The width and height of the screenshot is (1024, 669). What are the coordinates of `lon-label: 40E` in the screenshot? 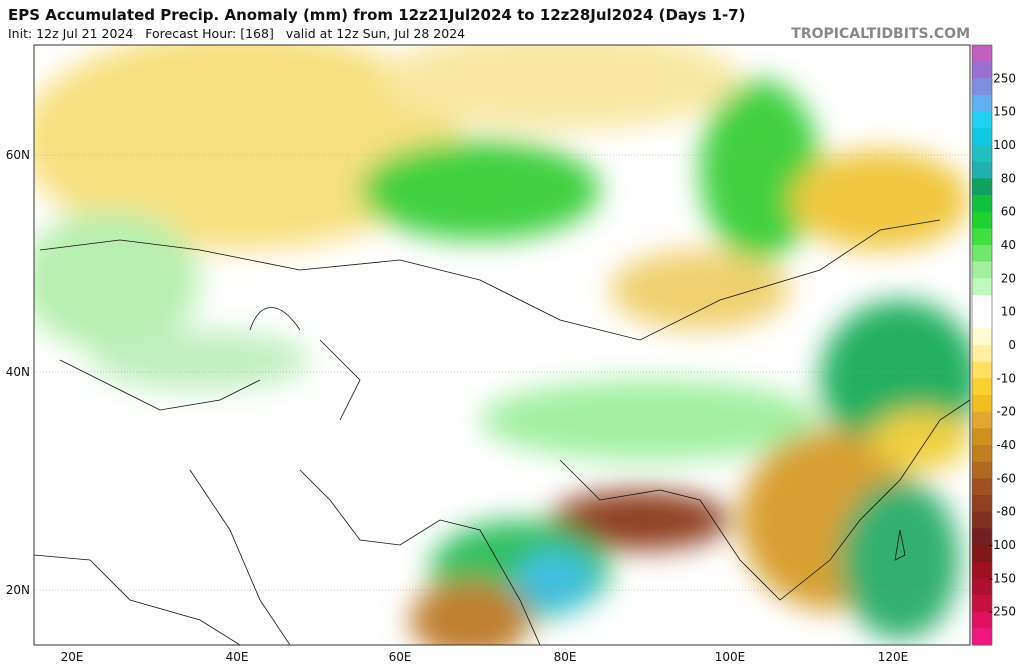 It's located at (237, 657).